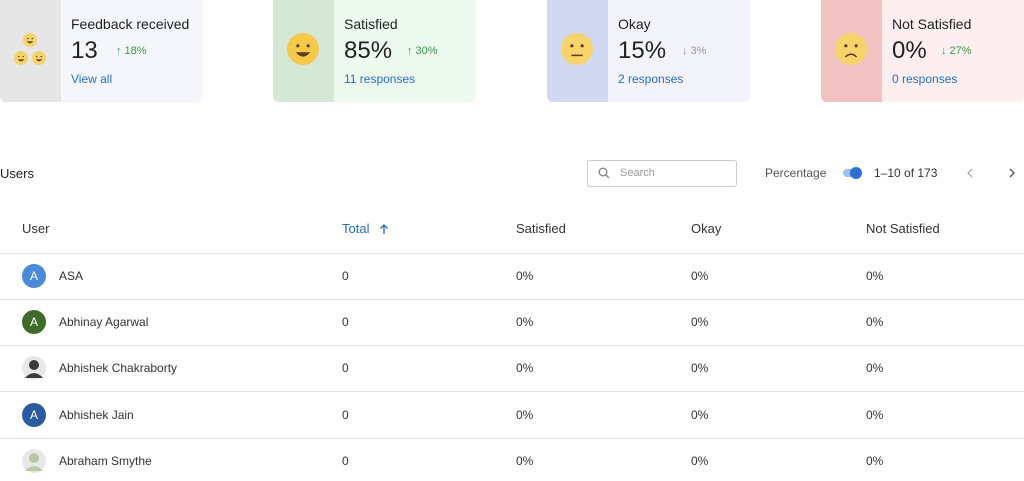 This screenshot has width=1024, height=481. Describe the element at coordinates (637, 173) in the screenshot. I see `search-placeholder: Search` at that location.